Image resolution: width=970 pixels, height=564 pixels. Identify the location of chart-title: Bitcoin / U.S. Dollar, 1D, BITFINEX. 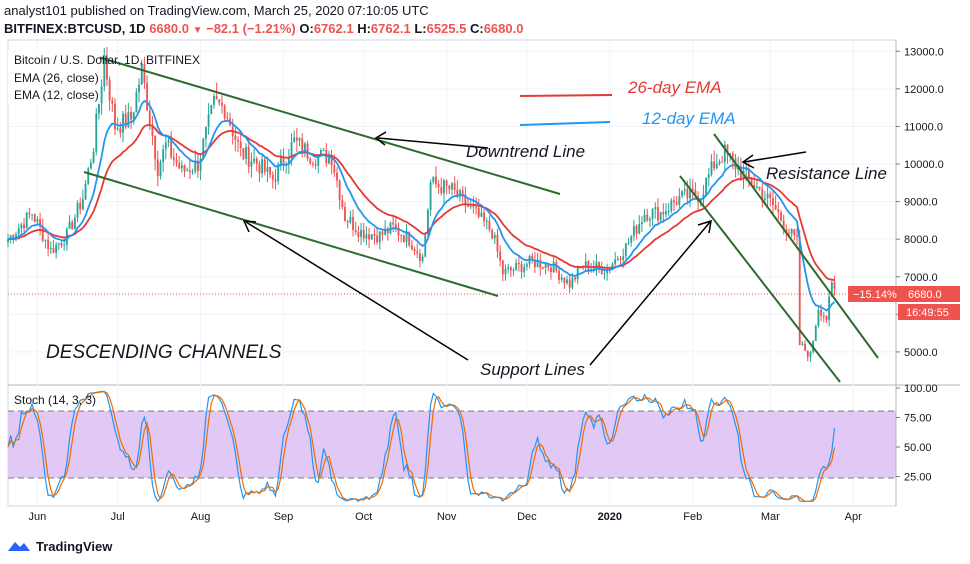
(107, 60).